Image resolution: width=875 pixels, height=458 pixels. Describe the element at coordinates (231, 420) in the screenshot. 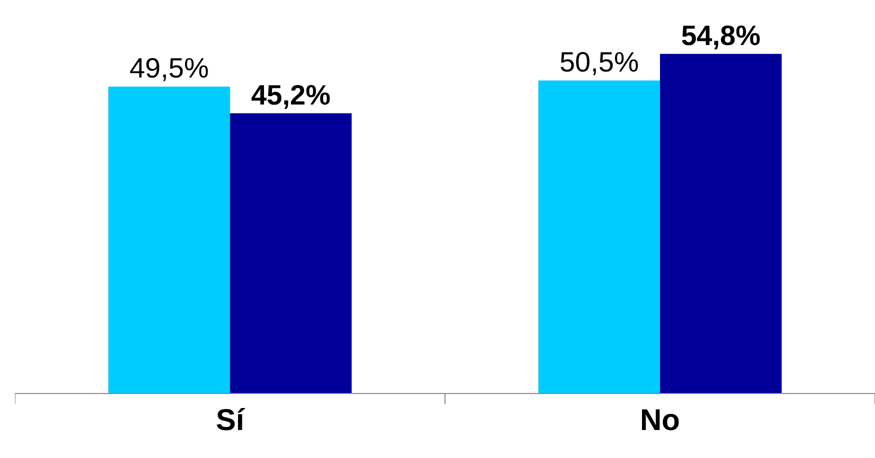

I see `x-tick-label: Sí` at that location.